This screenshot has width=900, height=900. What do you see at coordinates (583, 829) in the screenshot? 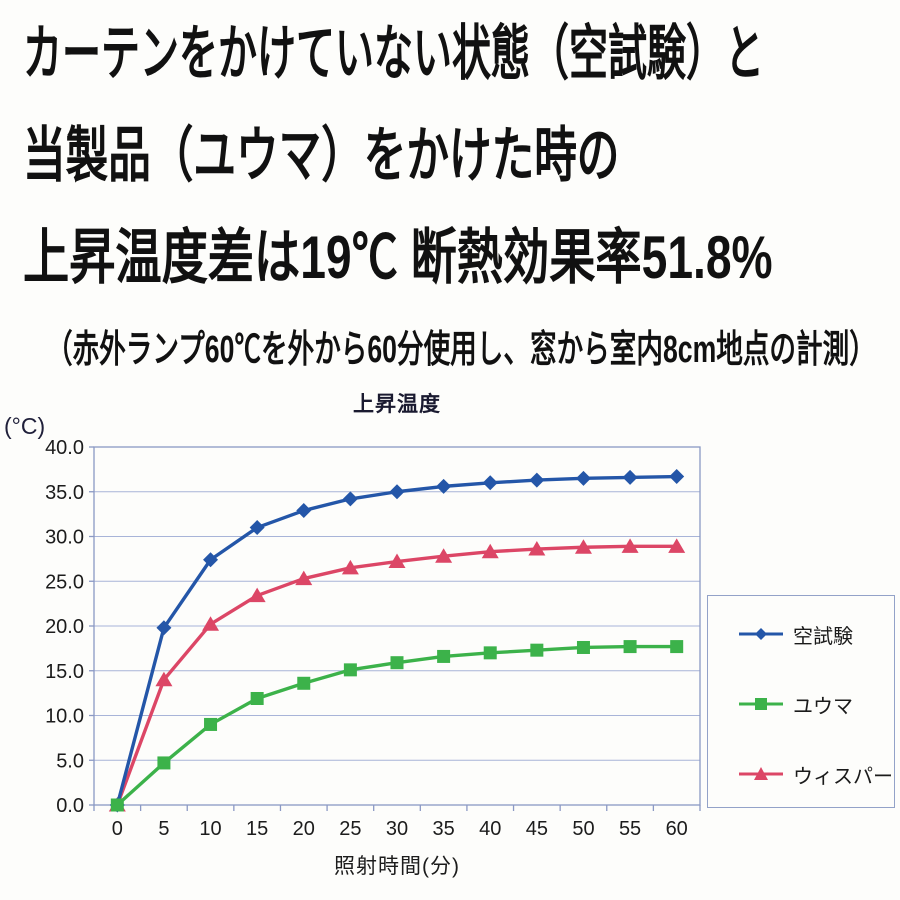
I see `x-tick-label: 50` at bounding box center [583, 829].